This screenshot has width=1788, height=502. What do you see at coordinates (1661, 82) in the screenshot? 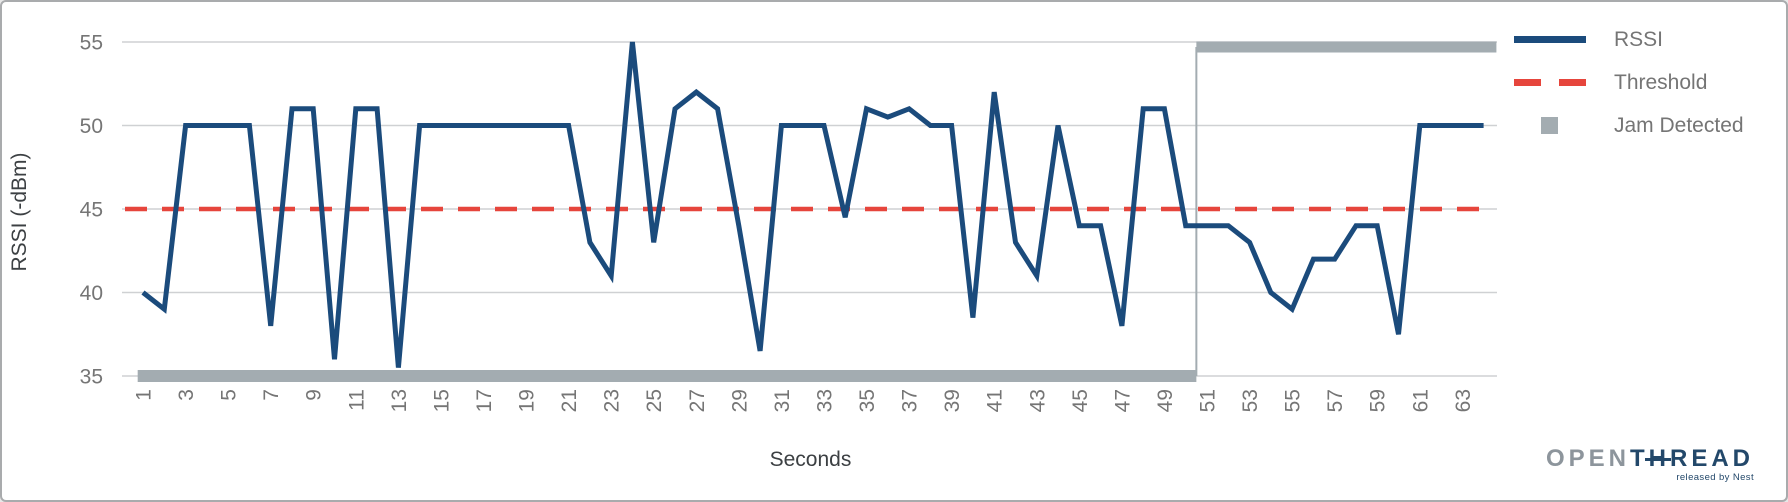
I see `legend-label-threshold: Threshold` at bounding box center [1661, 82].